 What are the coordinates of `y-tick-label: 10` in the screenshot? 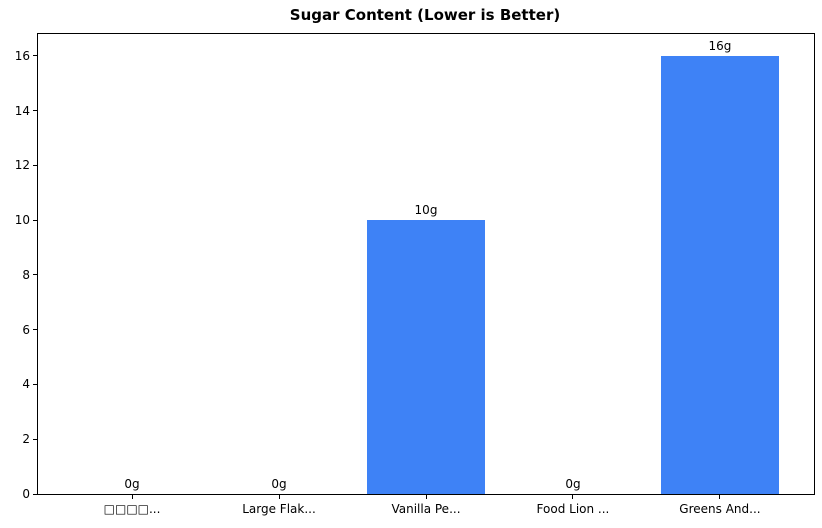 It's located at (22, 220).